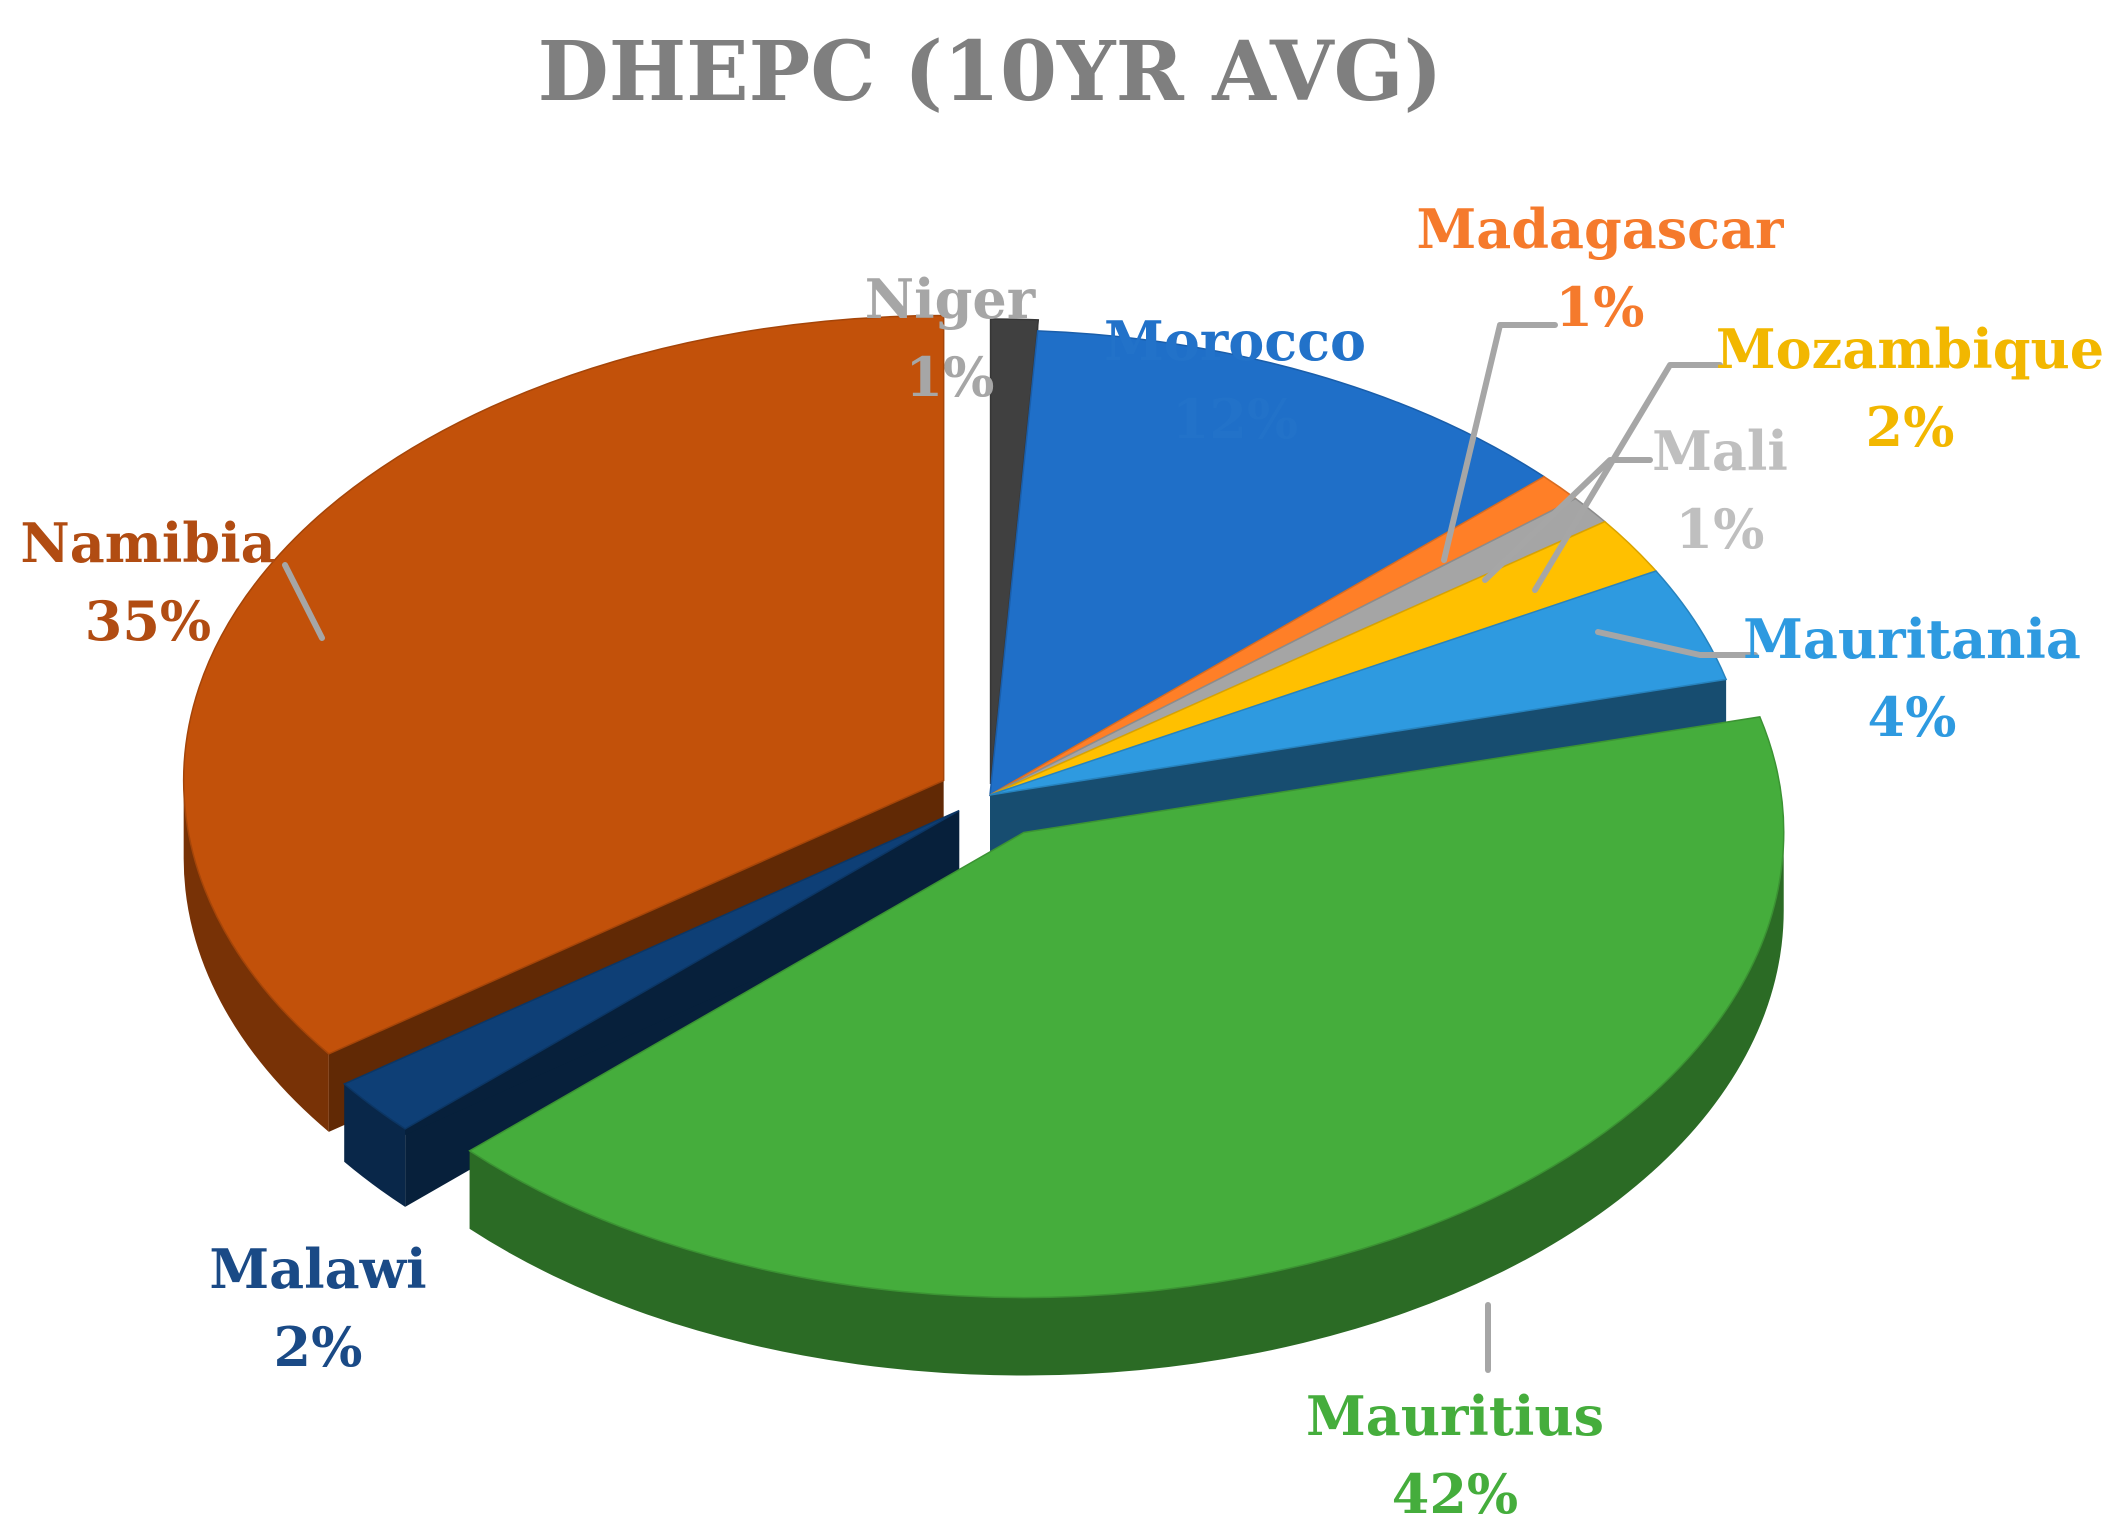 The width and height of the screenshot is (2114, 1535). I want to click on chart-title: DHEPC (10YR AVG), so click(990, 72).